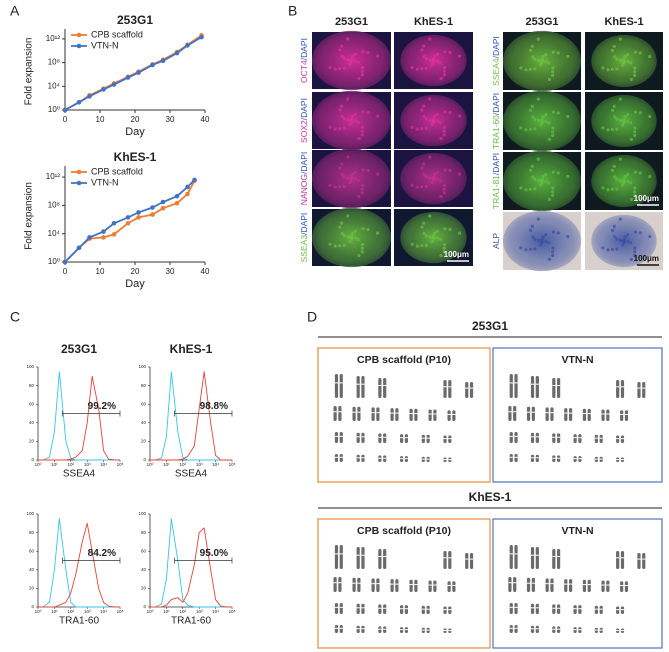 This screenshot has width=669, height=652. I want to click on x-tick-label: 10², so click(183, 611).